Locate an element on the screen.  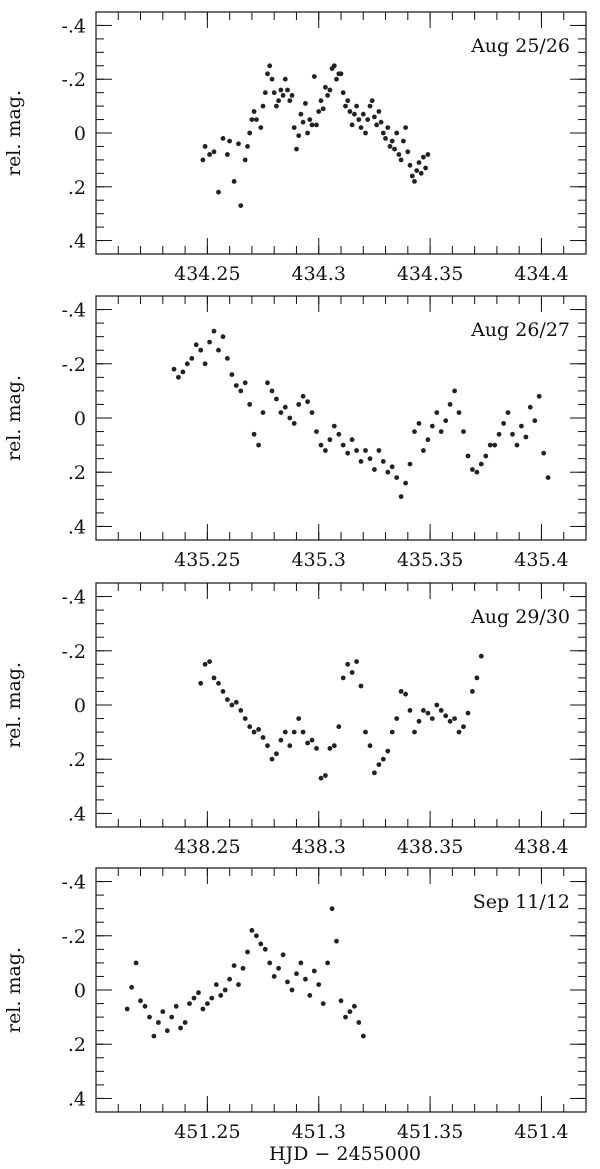
y-tick-label: -.2 is located at coordinates (73, 652).